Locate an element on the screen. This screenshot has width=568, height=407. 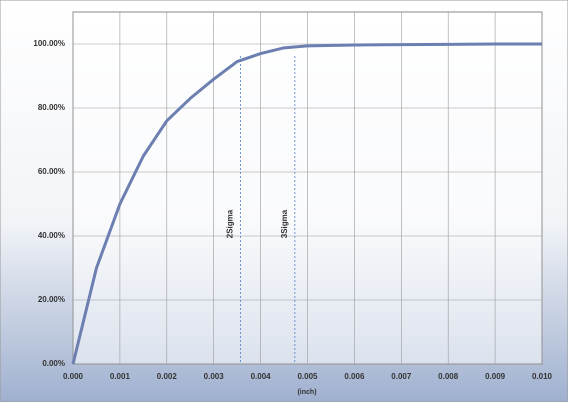
x-tick-label: 0.008 is located at coordinates (448, 376).